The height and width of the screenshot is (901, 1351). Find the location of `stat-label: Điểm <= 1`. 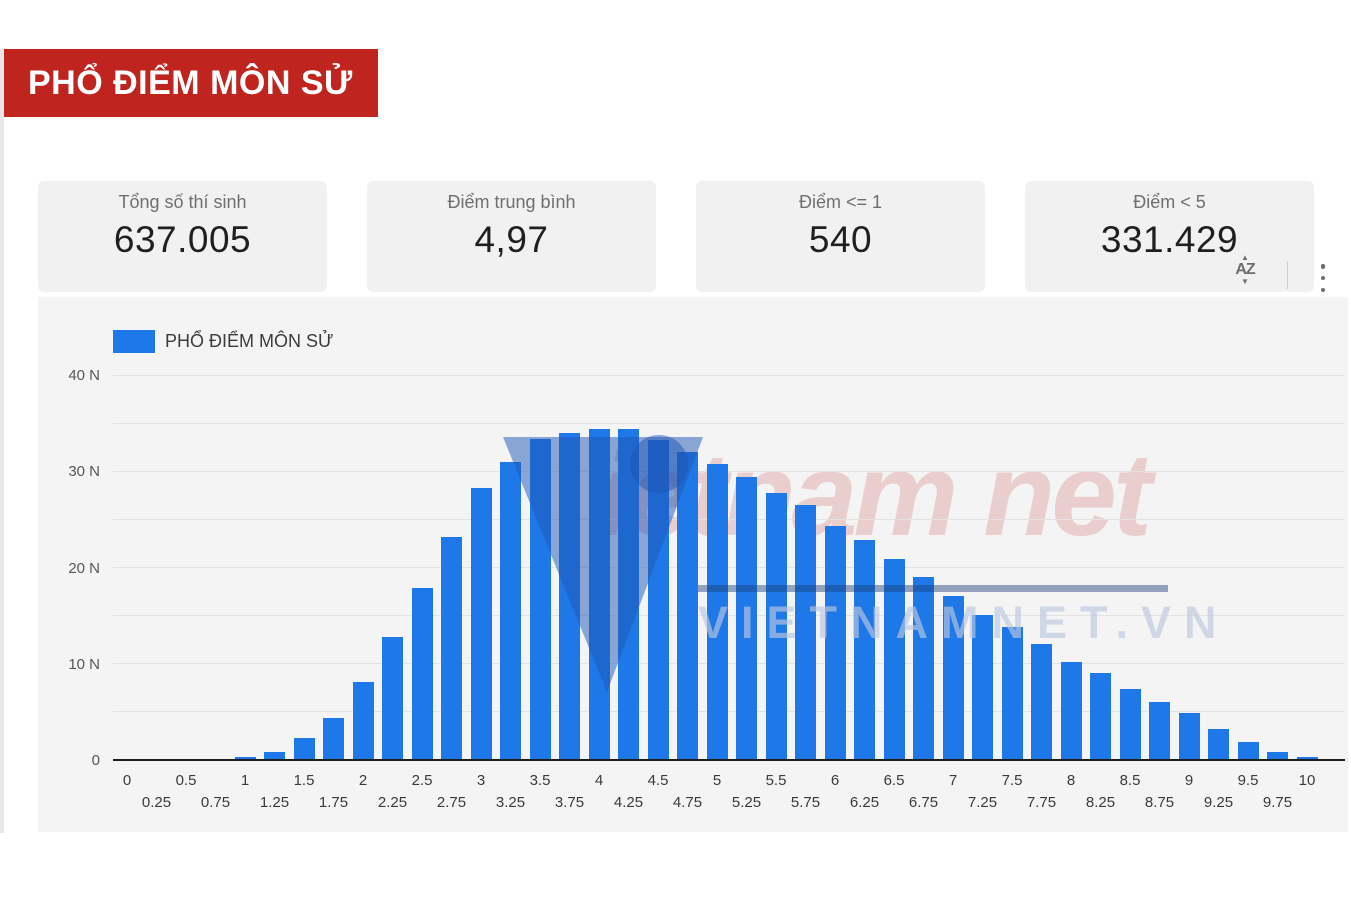

stat-label: Điểm <= 1 is located at coordinates (840, 202).